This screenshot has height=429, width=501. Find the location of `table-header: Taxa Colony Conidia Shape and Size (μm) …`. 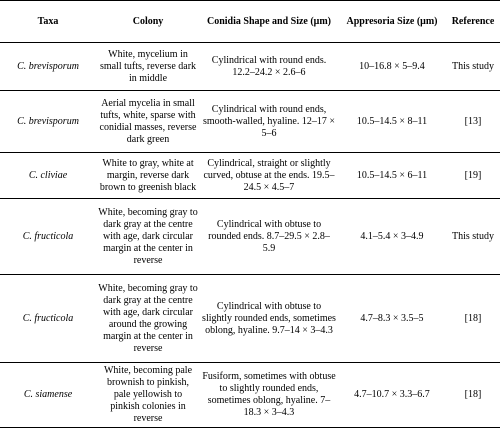

table-header: Taxa Colony Conidia Shape and Size (μm) … is located at coordinates (250, 21).